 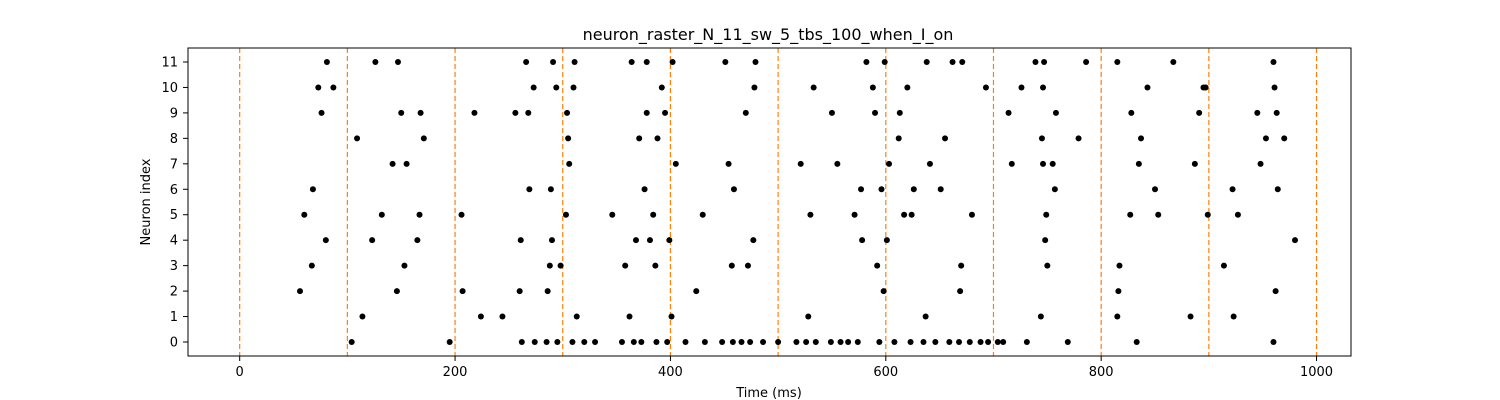 What do you see at coordinates (146, 201) in the screenshot?
I see `y-axis-label: Neuron index` at bounding box center [146, 201].